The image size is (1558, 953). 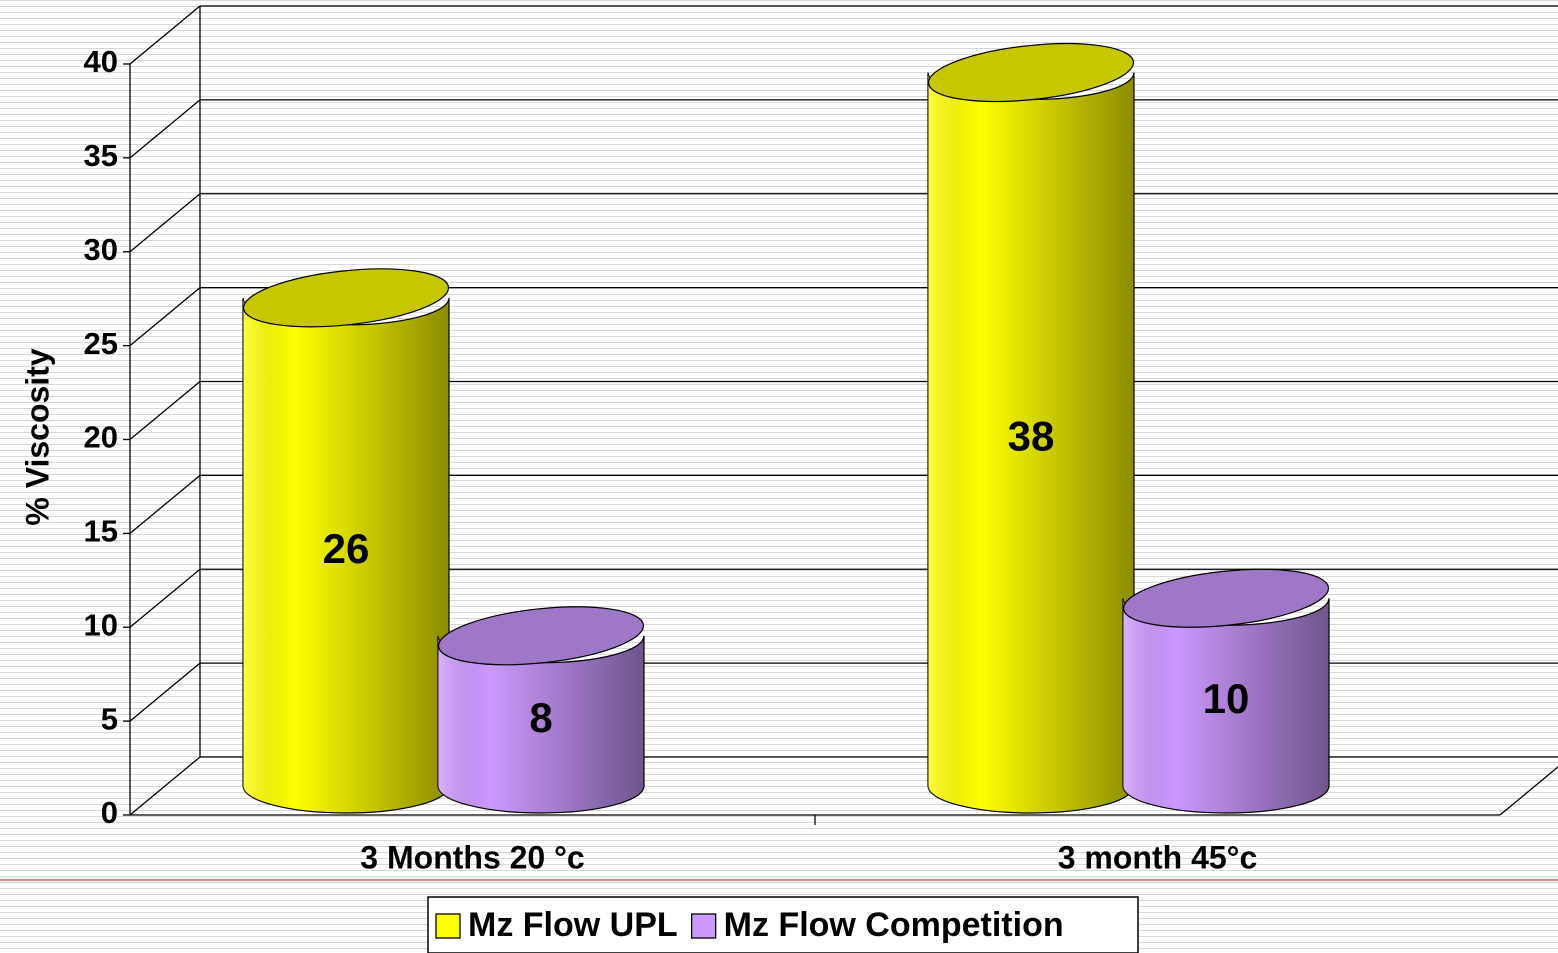 I want to click on floor-right, so click(x=1528, y=791).